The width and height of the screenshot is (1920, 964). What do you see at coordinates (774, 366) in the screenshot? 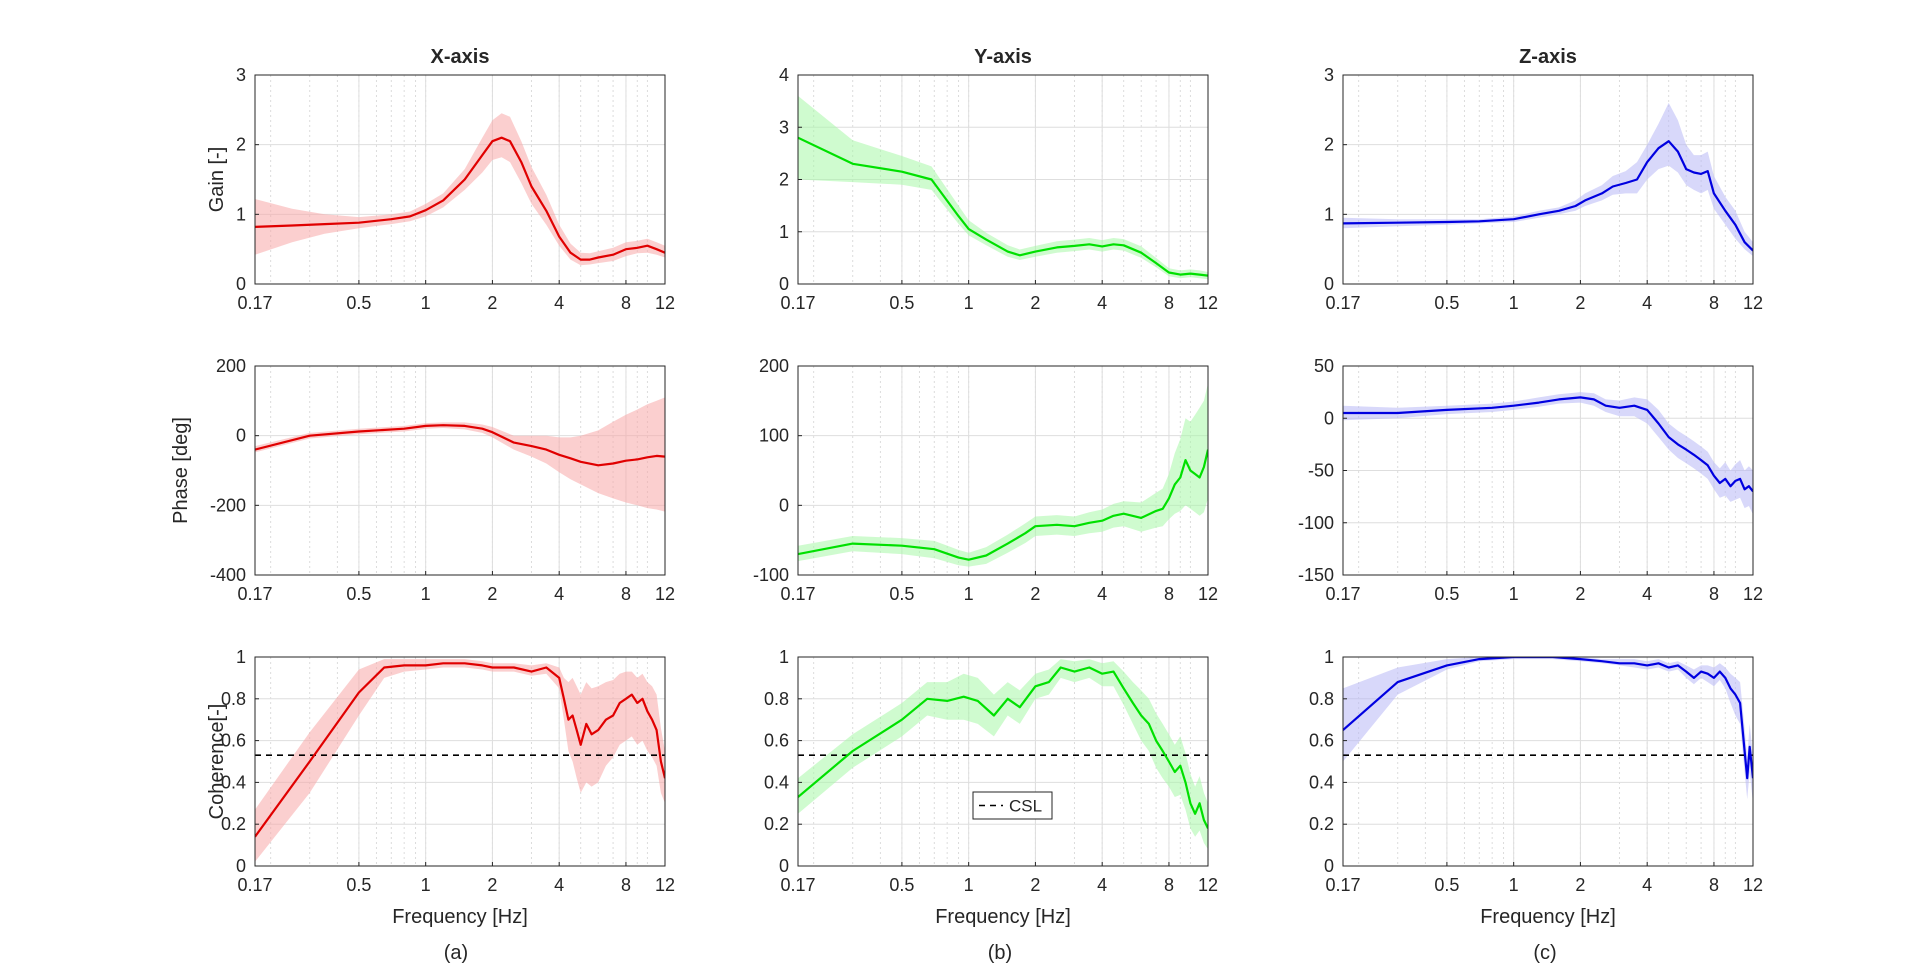
I see `y-tick-label: 200` at bounding box center [774, 366].